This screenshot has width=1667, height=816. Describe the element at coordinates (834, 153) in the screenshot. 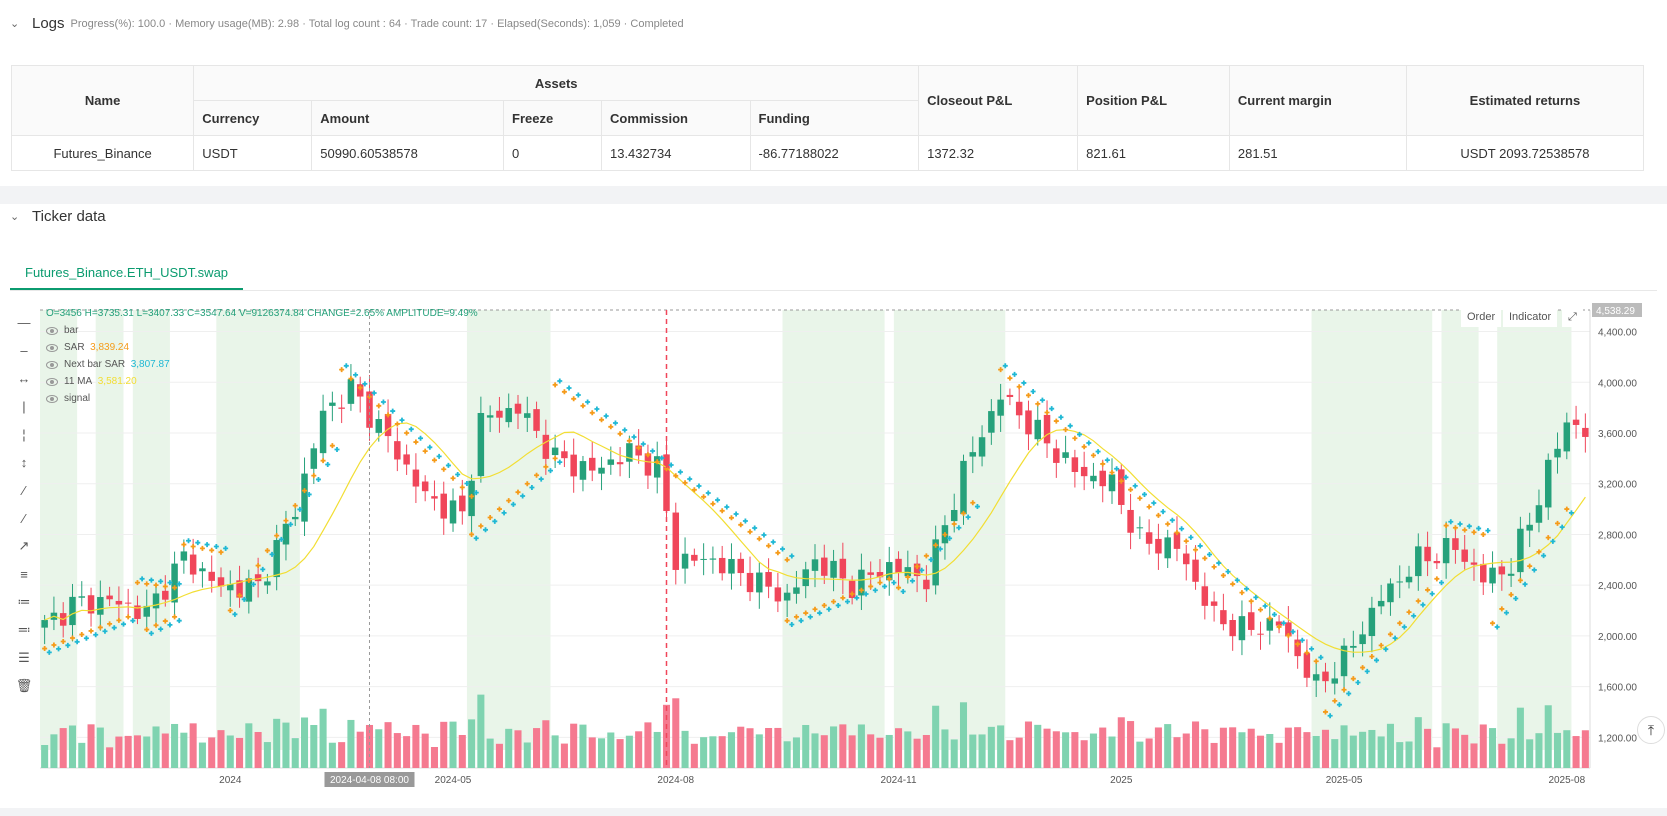

I see `cell-funding: -86.77188022` at that location.